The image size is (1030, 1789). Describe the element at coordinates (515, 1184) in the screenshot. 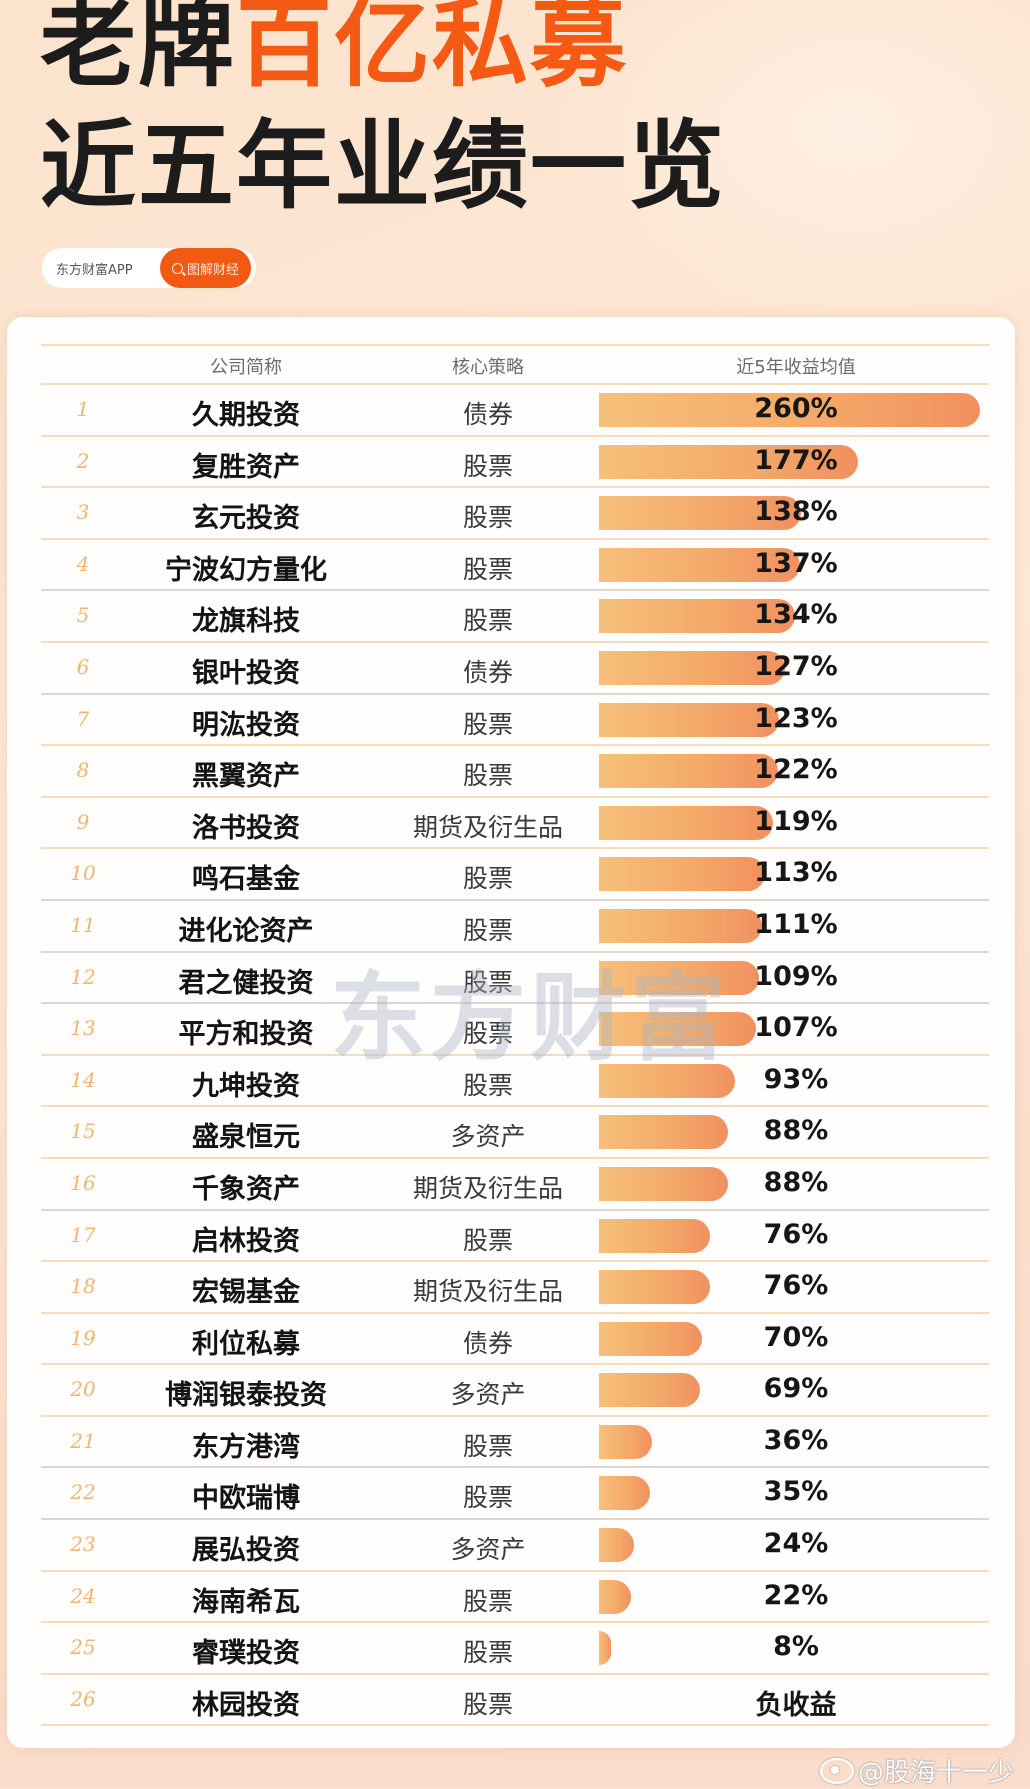

I see `table-row: 16 千象资产 期货及衍生品 88%` at that location.